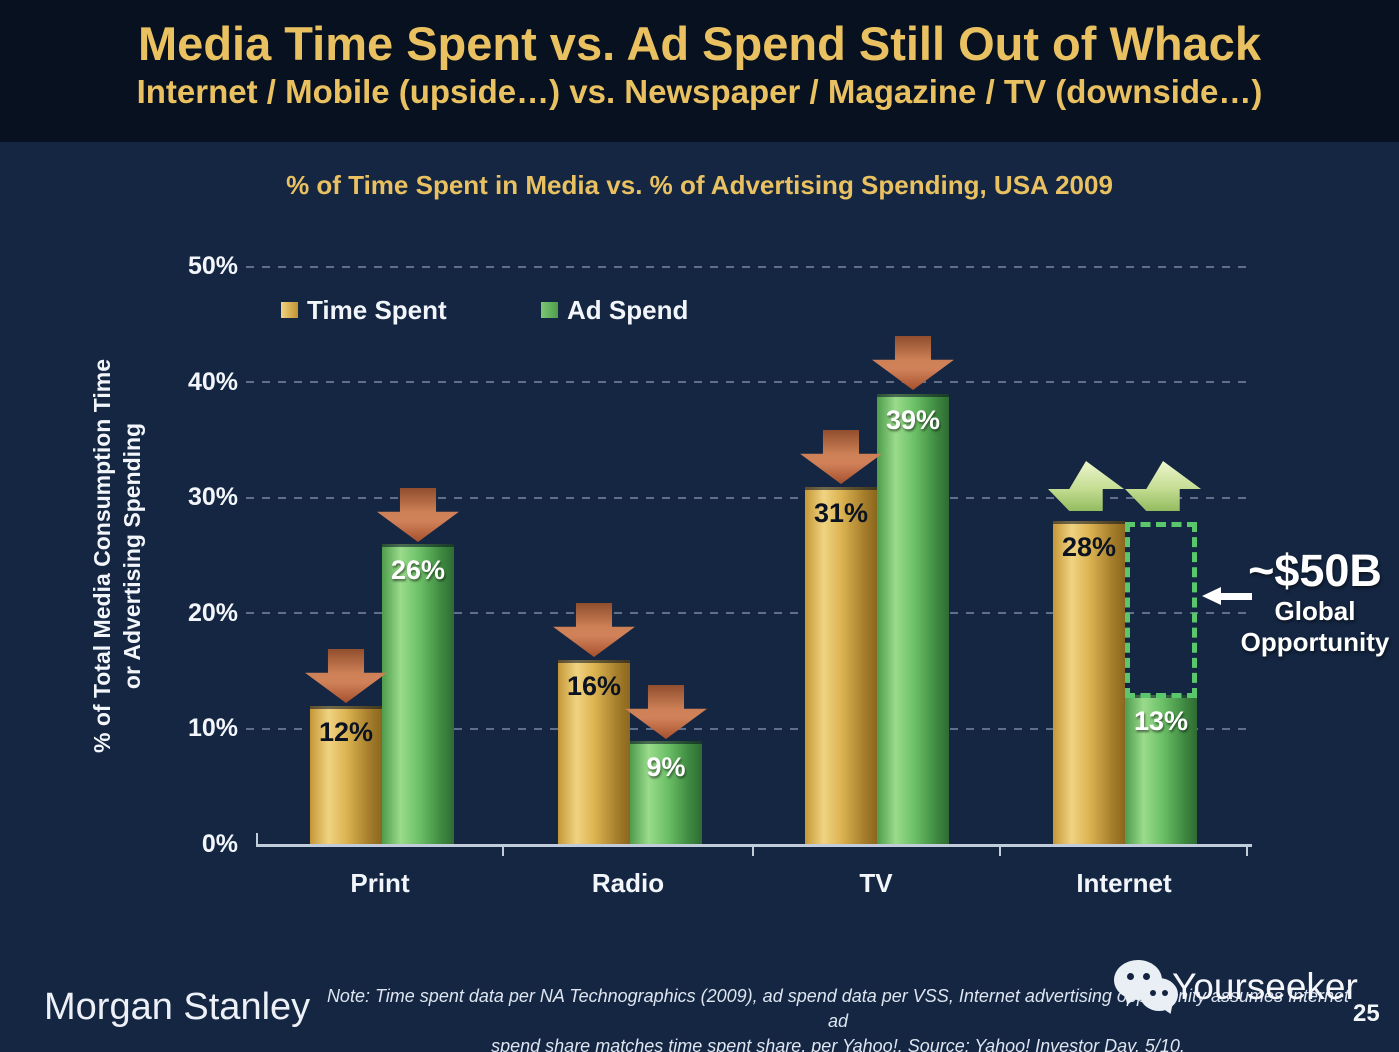  What do you see at coordinates (666, 792) in the screenshot?
I see `bar-radio-ad-spend: 9%` at bounding box center [666, 792].